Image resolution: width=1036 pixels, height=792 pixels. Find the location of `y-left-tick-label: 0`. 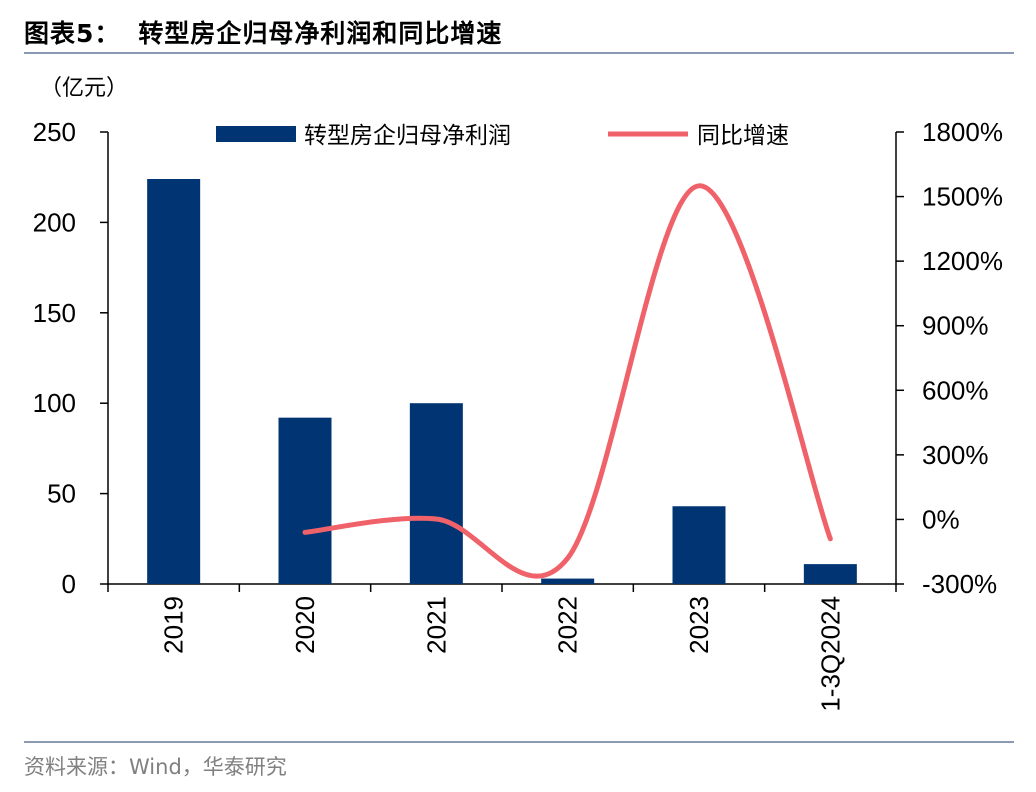

y-left-tick-label: 0 is located at coordinates (69, 584).